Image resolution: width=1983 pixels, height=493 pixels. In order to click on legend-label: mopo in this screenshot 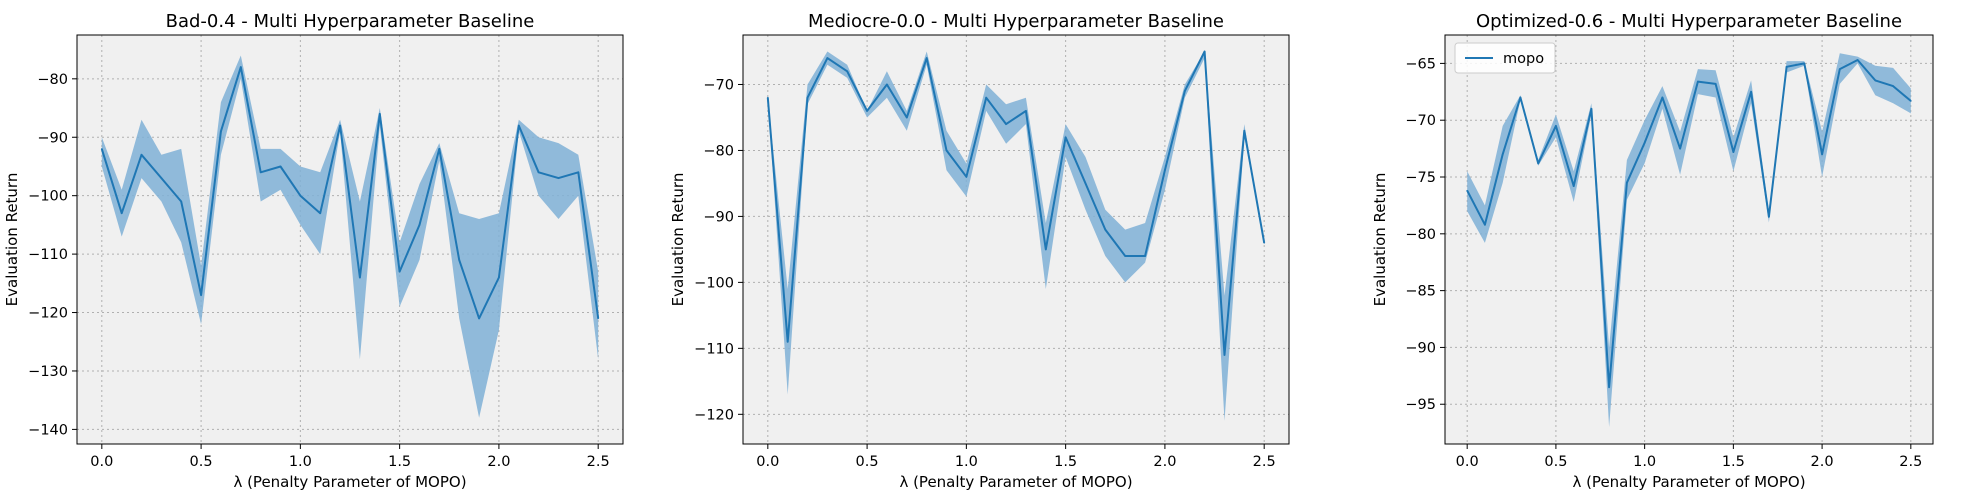, I will do `click(1523, 59)`.